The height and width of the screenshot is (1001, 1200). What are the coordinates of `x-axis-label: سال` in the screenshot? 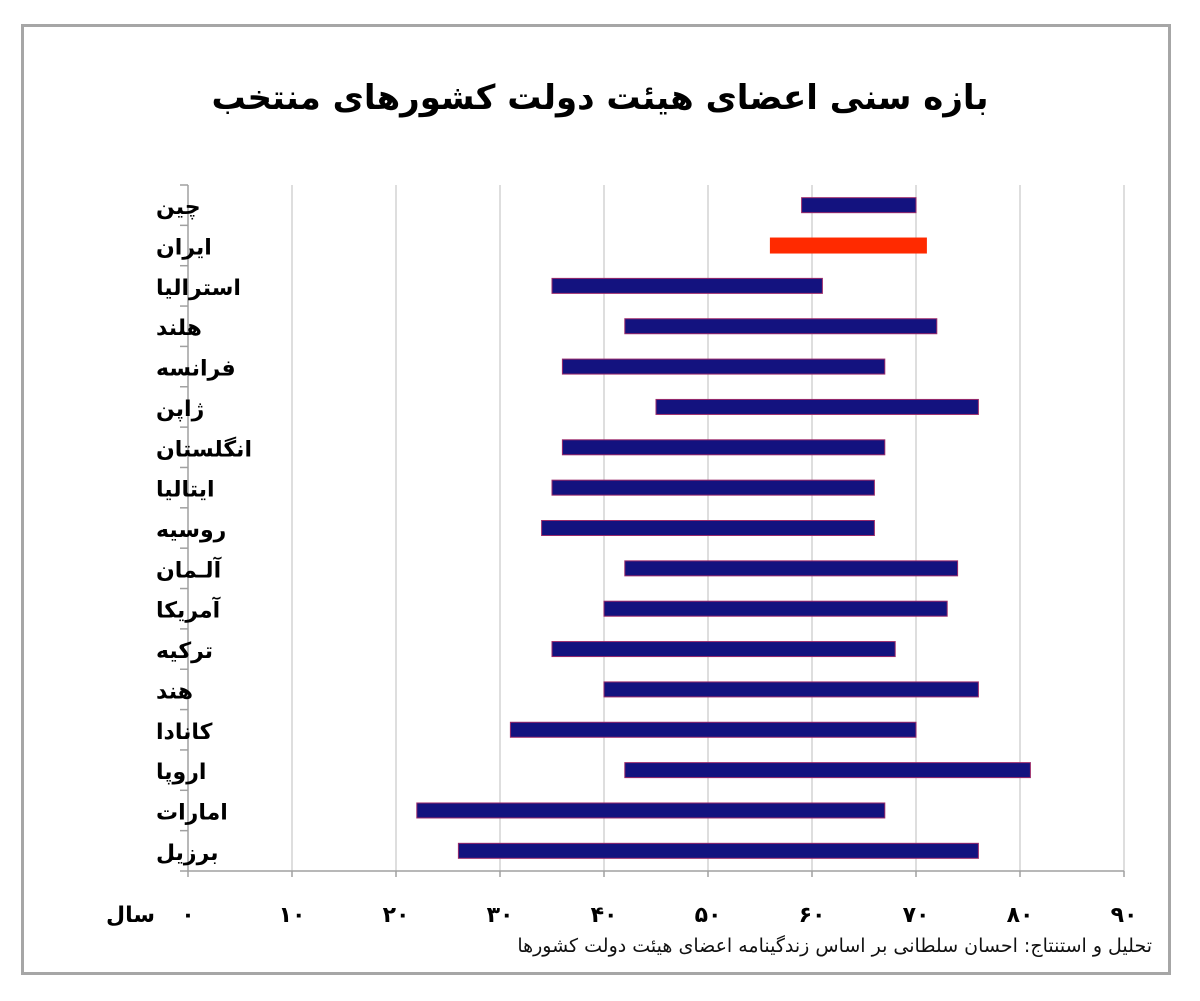 It's located at (130, 915).